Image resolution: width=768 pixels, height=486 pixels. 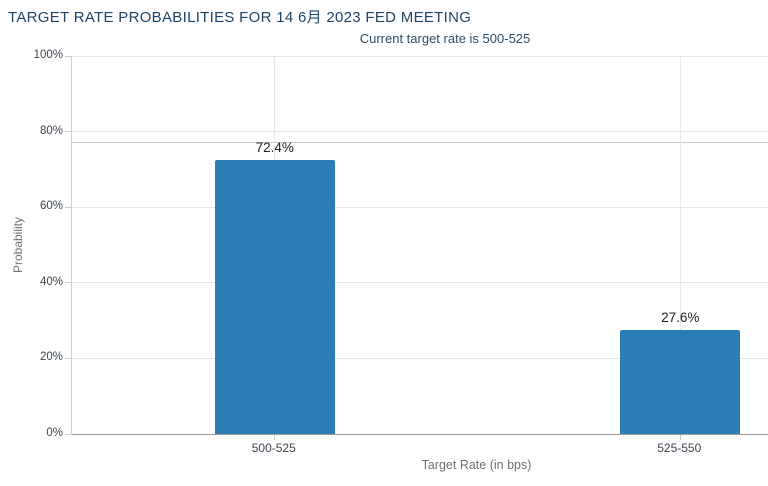 What do you see at coordinates (680, 317) in the screenshot?
I see `bar-value-label: 27.6%` at bounding box center [680, 317].